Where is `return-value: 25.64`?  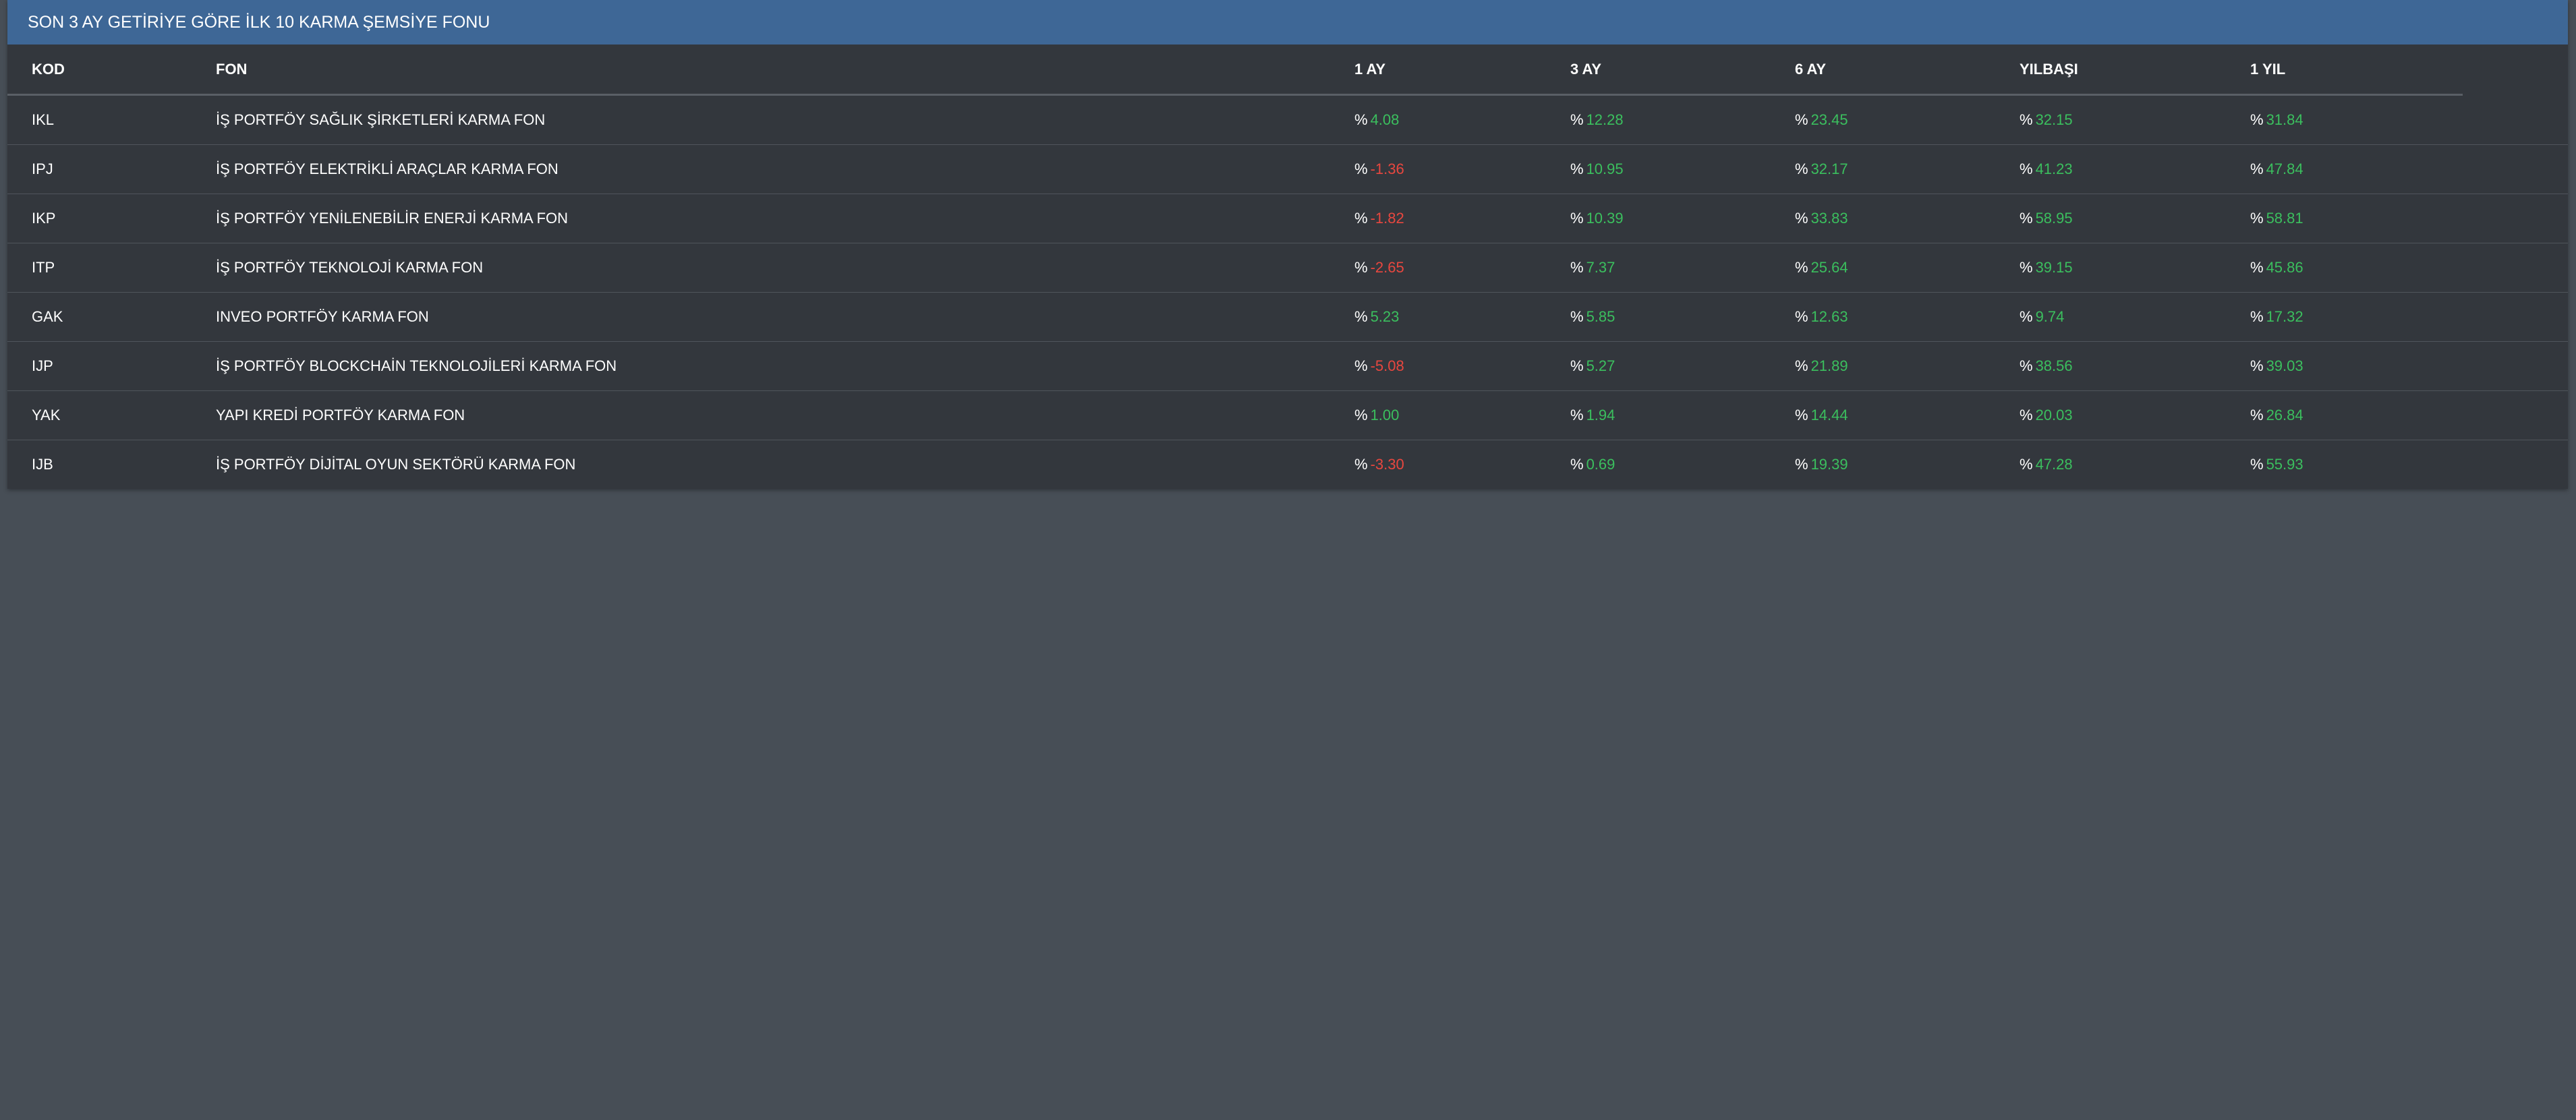
return-value: 25.64 is located at coordinates (1829, 267).